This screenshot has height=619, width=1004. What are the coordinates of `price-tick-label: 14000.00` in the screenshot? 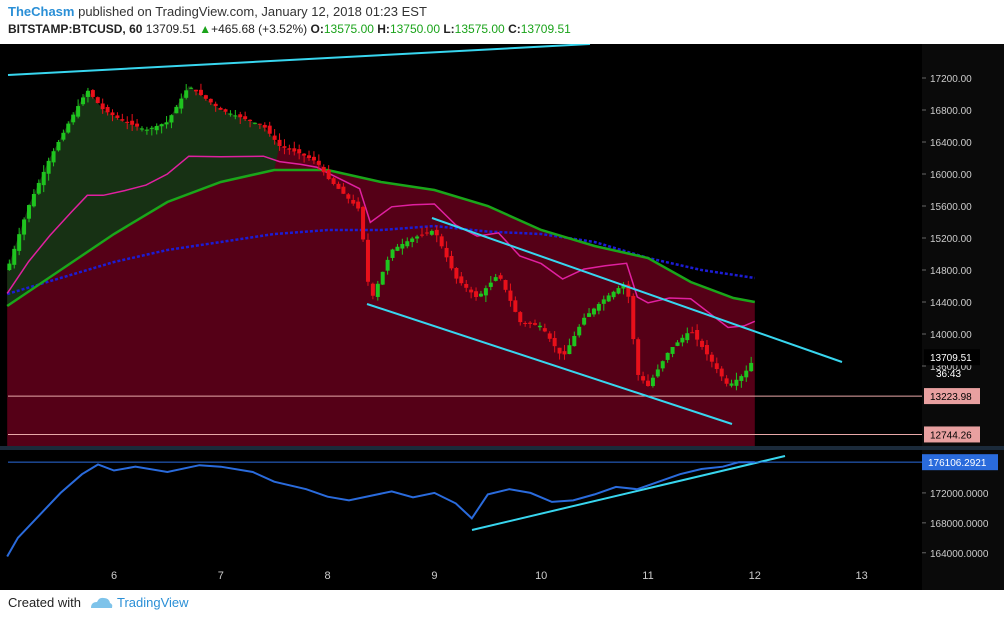 It's located at (951, 335).